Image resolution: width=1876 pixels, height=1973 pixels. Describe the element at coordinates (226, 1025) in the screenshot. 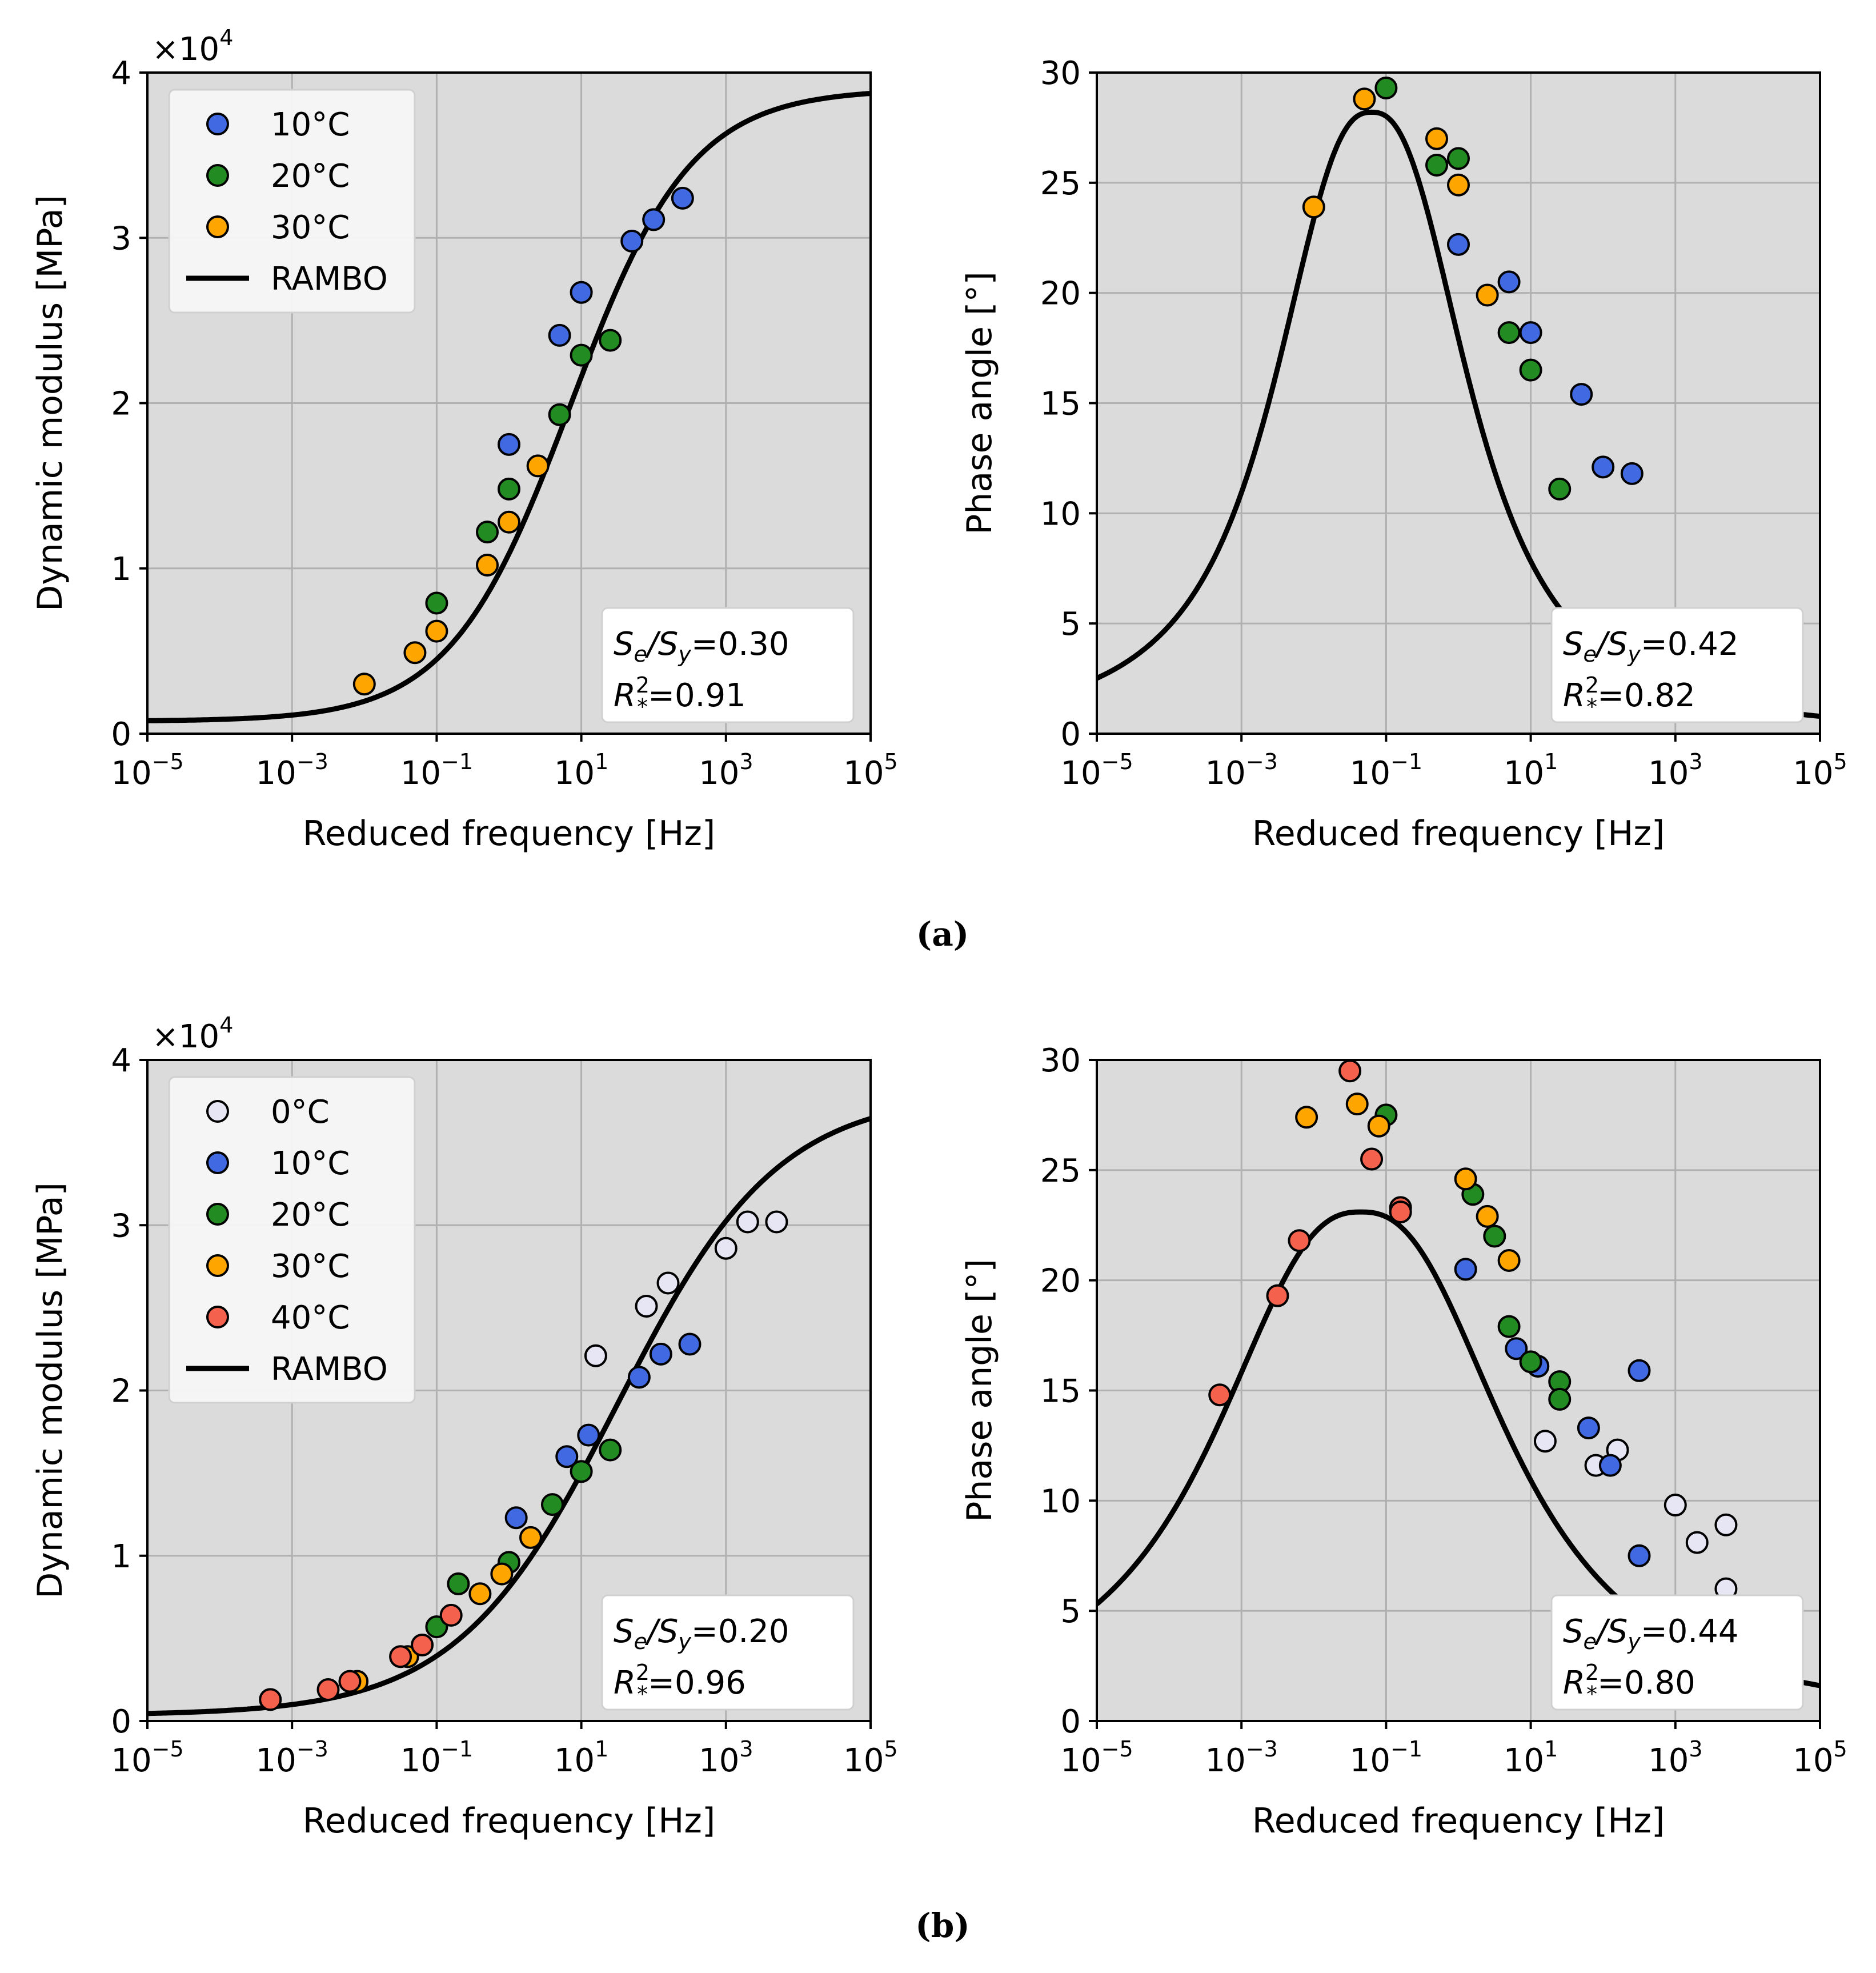

I see `multiplier-exponent: 4` at that location.